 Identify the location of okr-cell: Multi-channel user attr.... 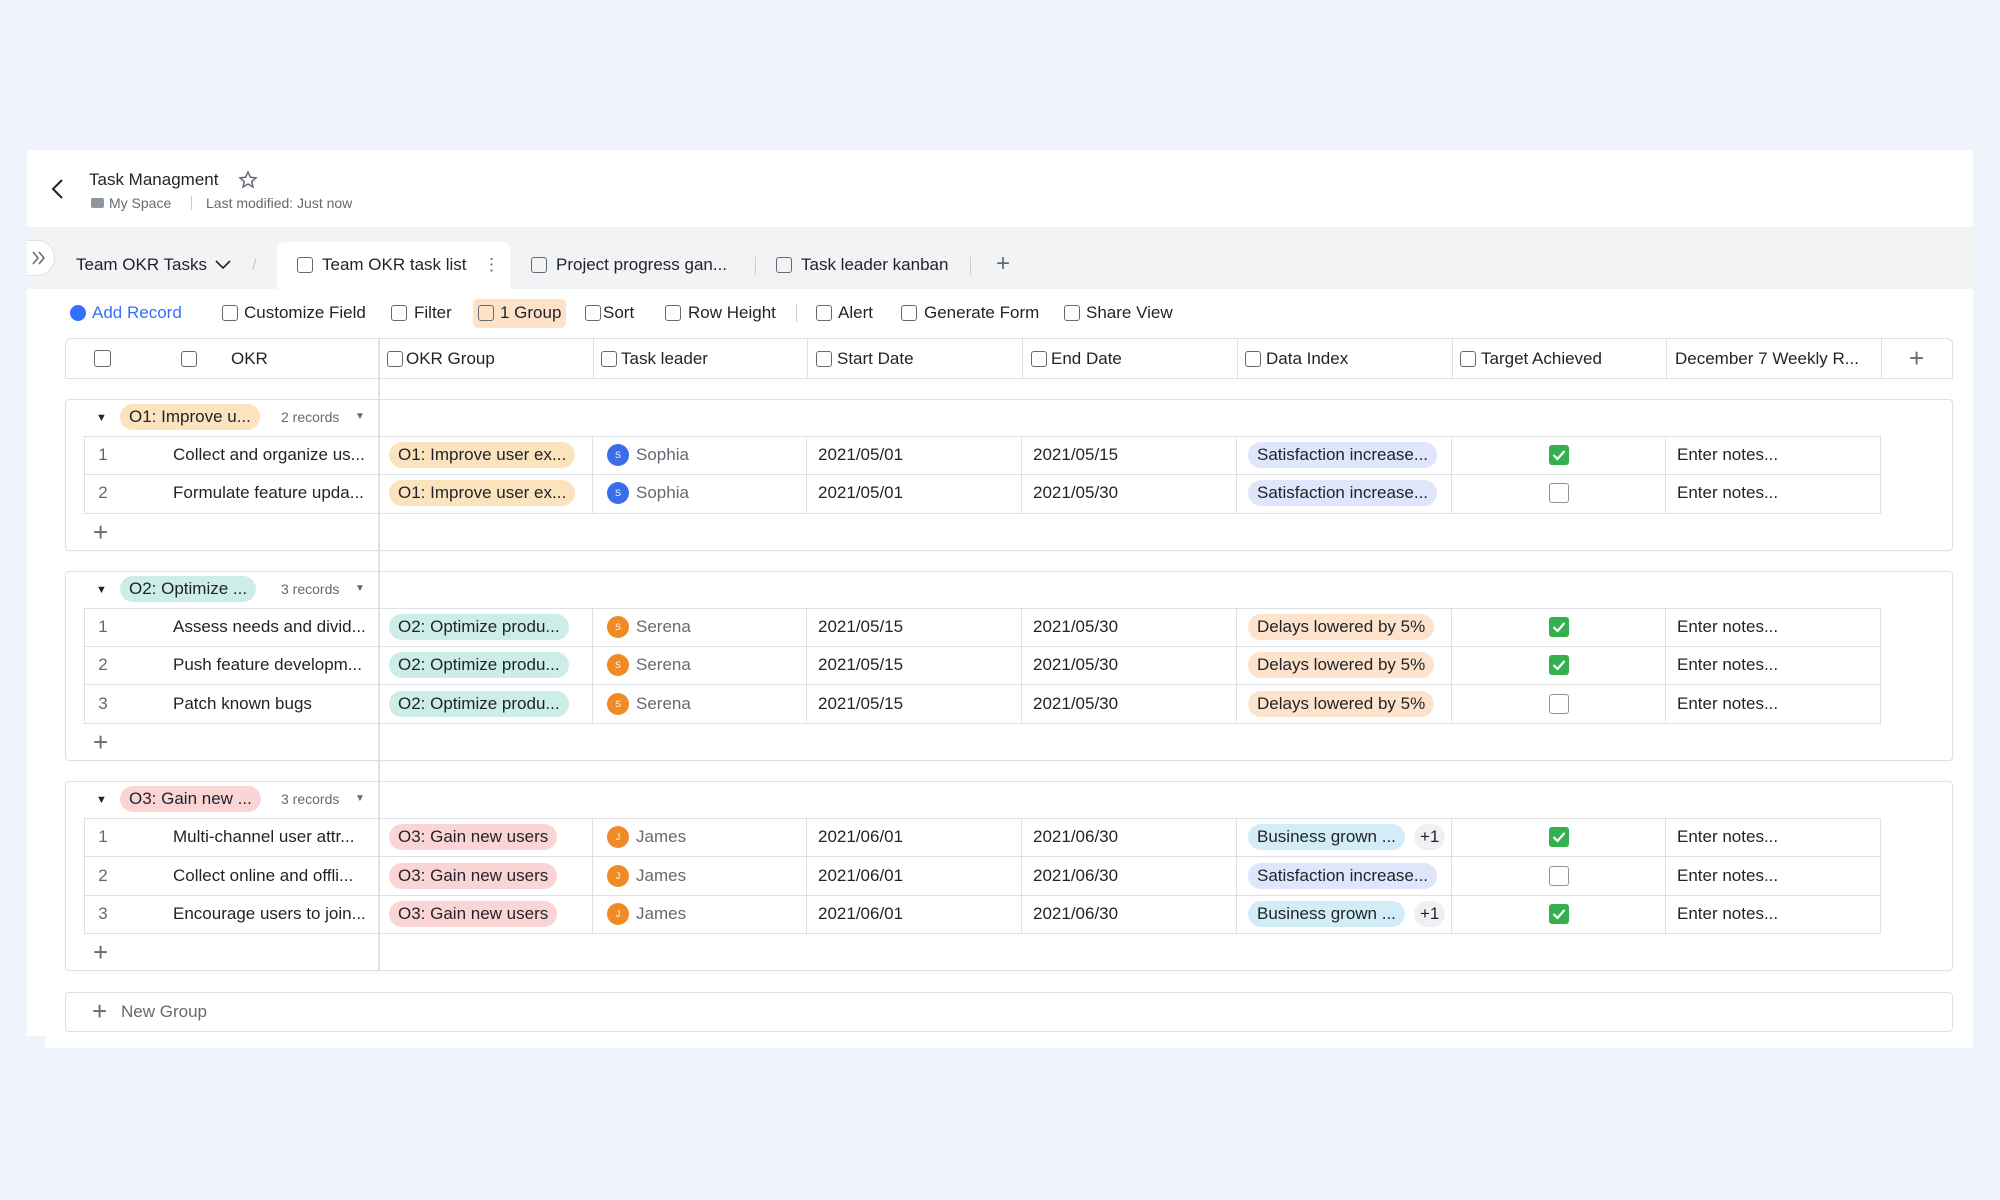
(264, 837).